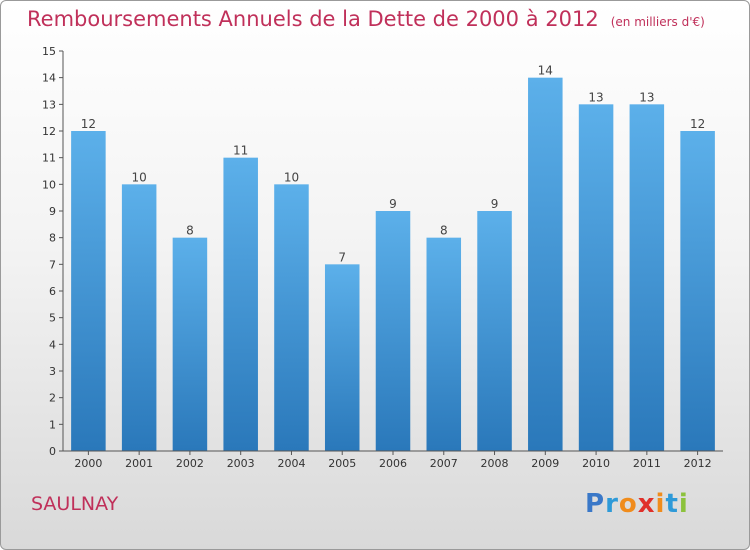 This screenshot has height=550, width=750. Describe the element at coordinates (52, 424) in the screenshot. I see `y-tick-label: 1` at that location.